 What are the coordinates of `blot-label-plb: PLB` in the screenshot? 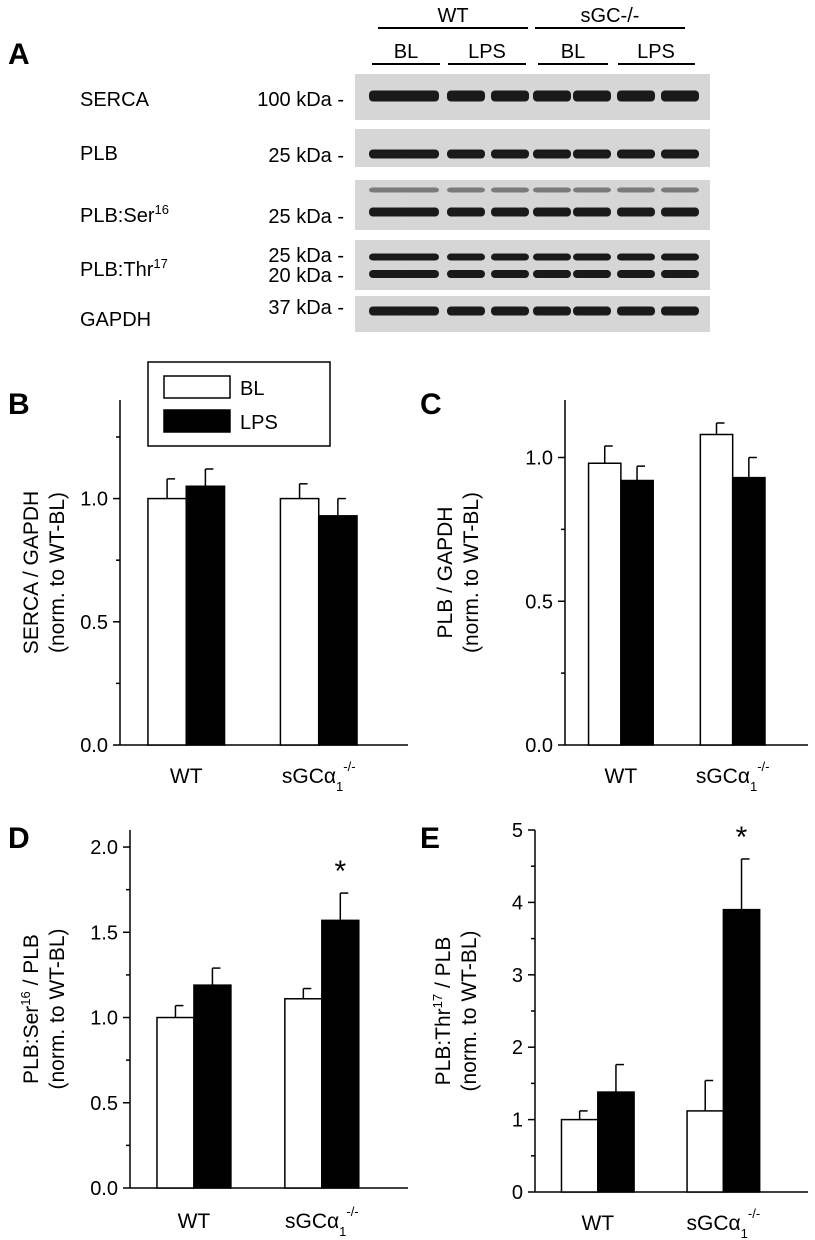 It's located at (99, 154).